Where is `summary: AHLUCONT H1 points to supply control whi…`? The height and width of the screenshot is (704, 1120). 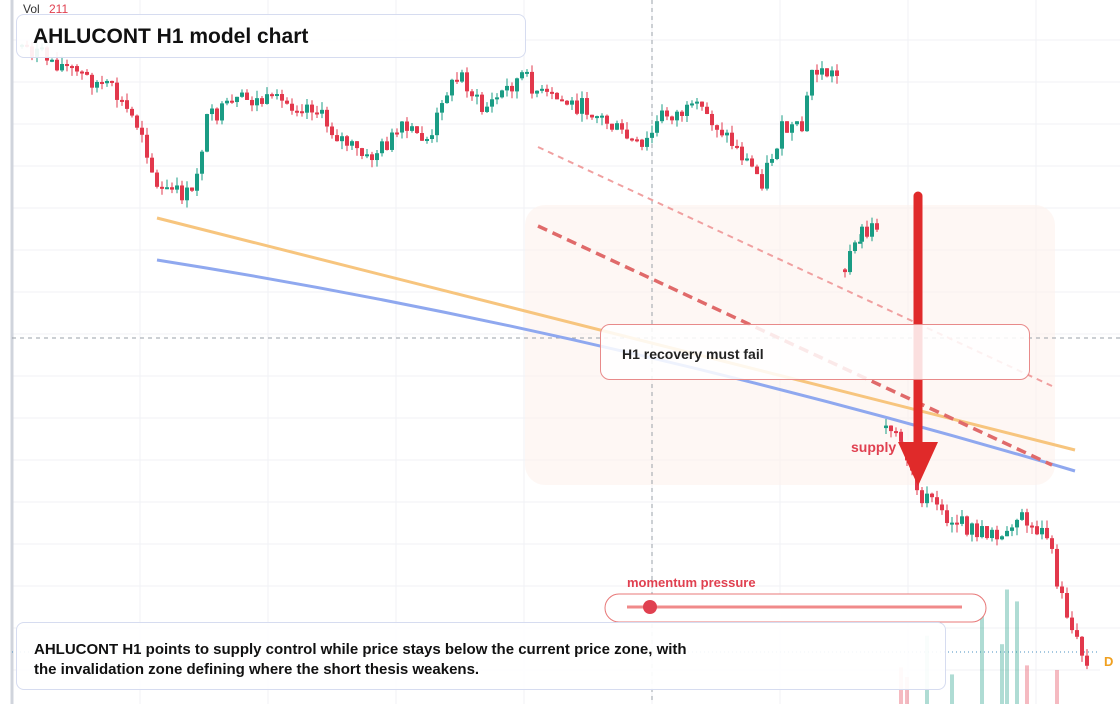 summary: AHLUCONT H1 points to supply control whi… is located at coordinates (360, 660).